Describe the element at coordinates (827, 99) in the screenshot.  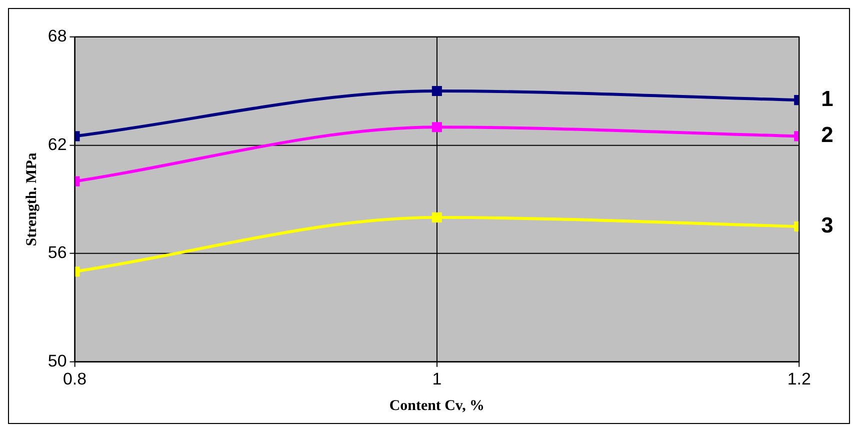
I see `series-label: 1` at that location.